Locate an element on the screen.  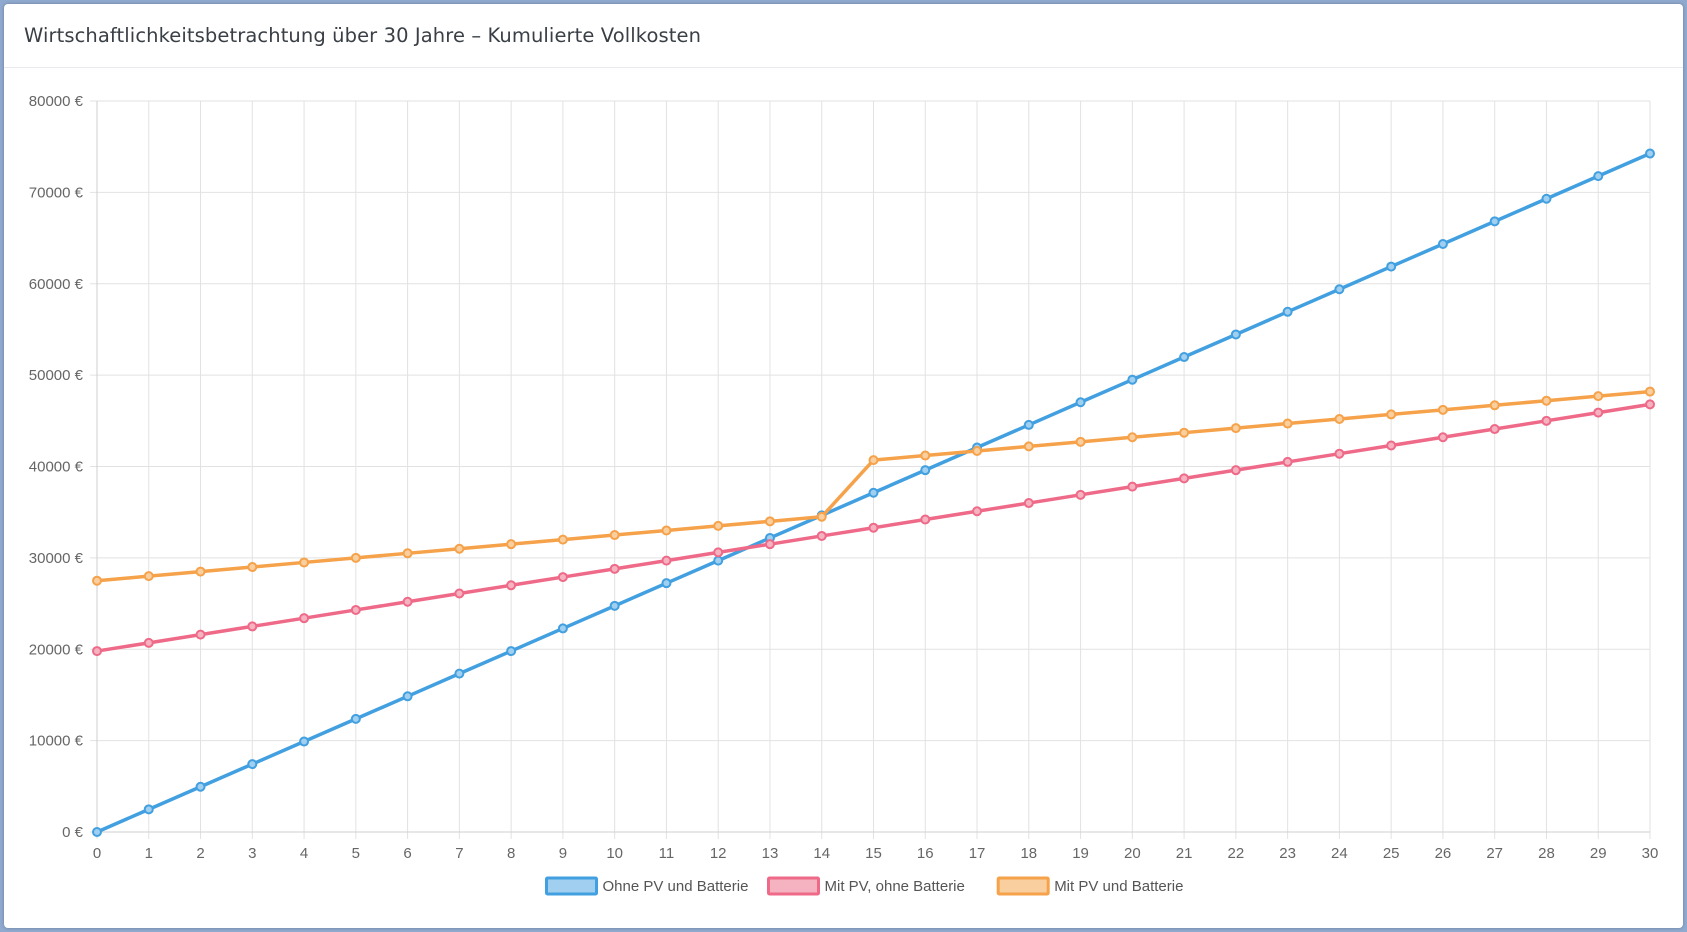
legend-item: Mit PV und Batterie is located at coordinates (1089, 886).